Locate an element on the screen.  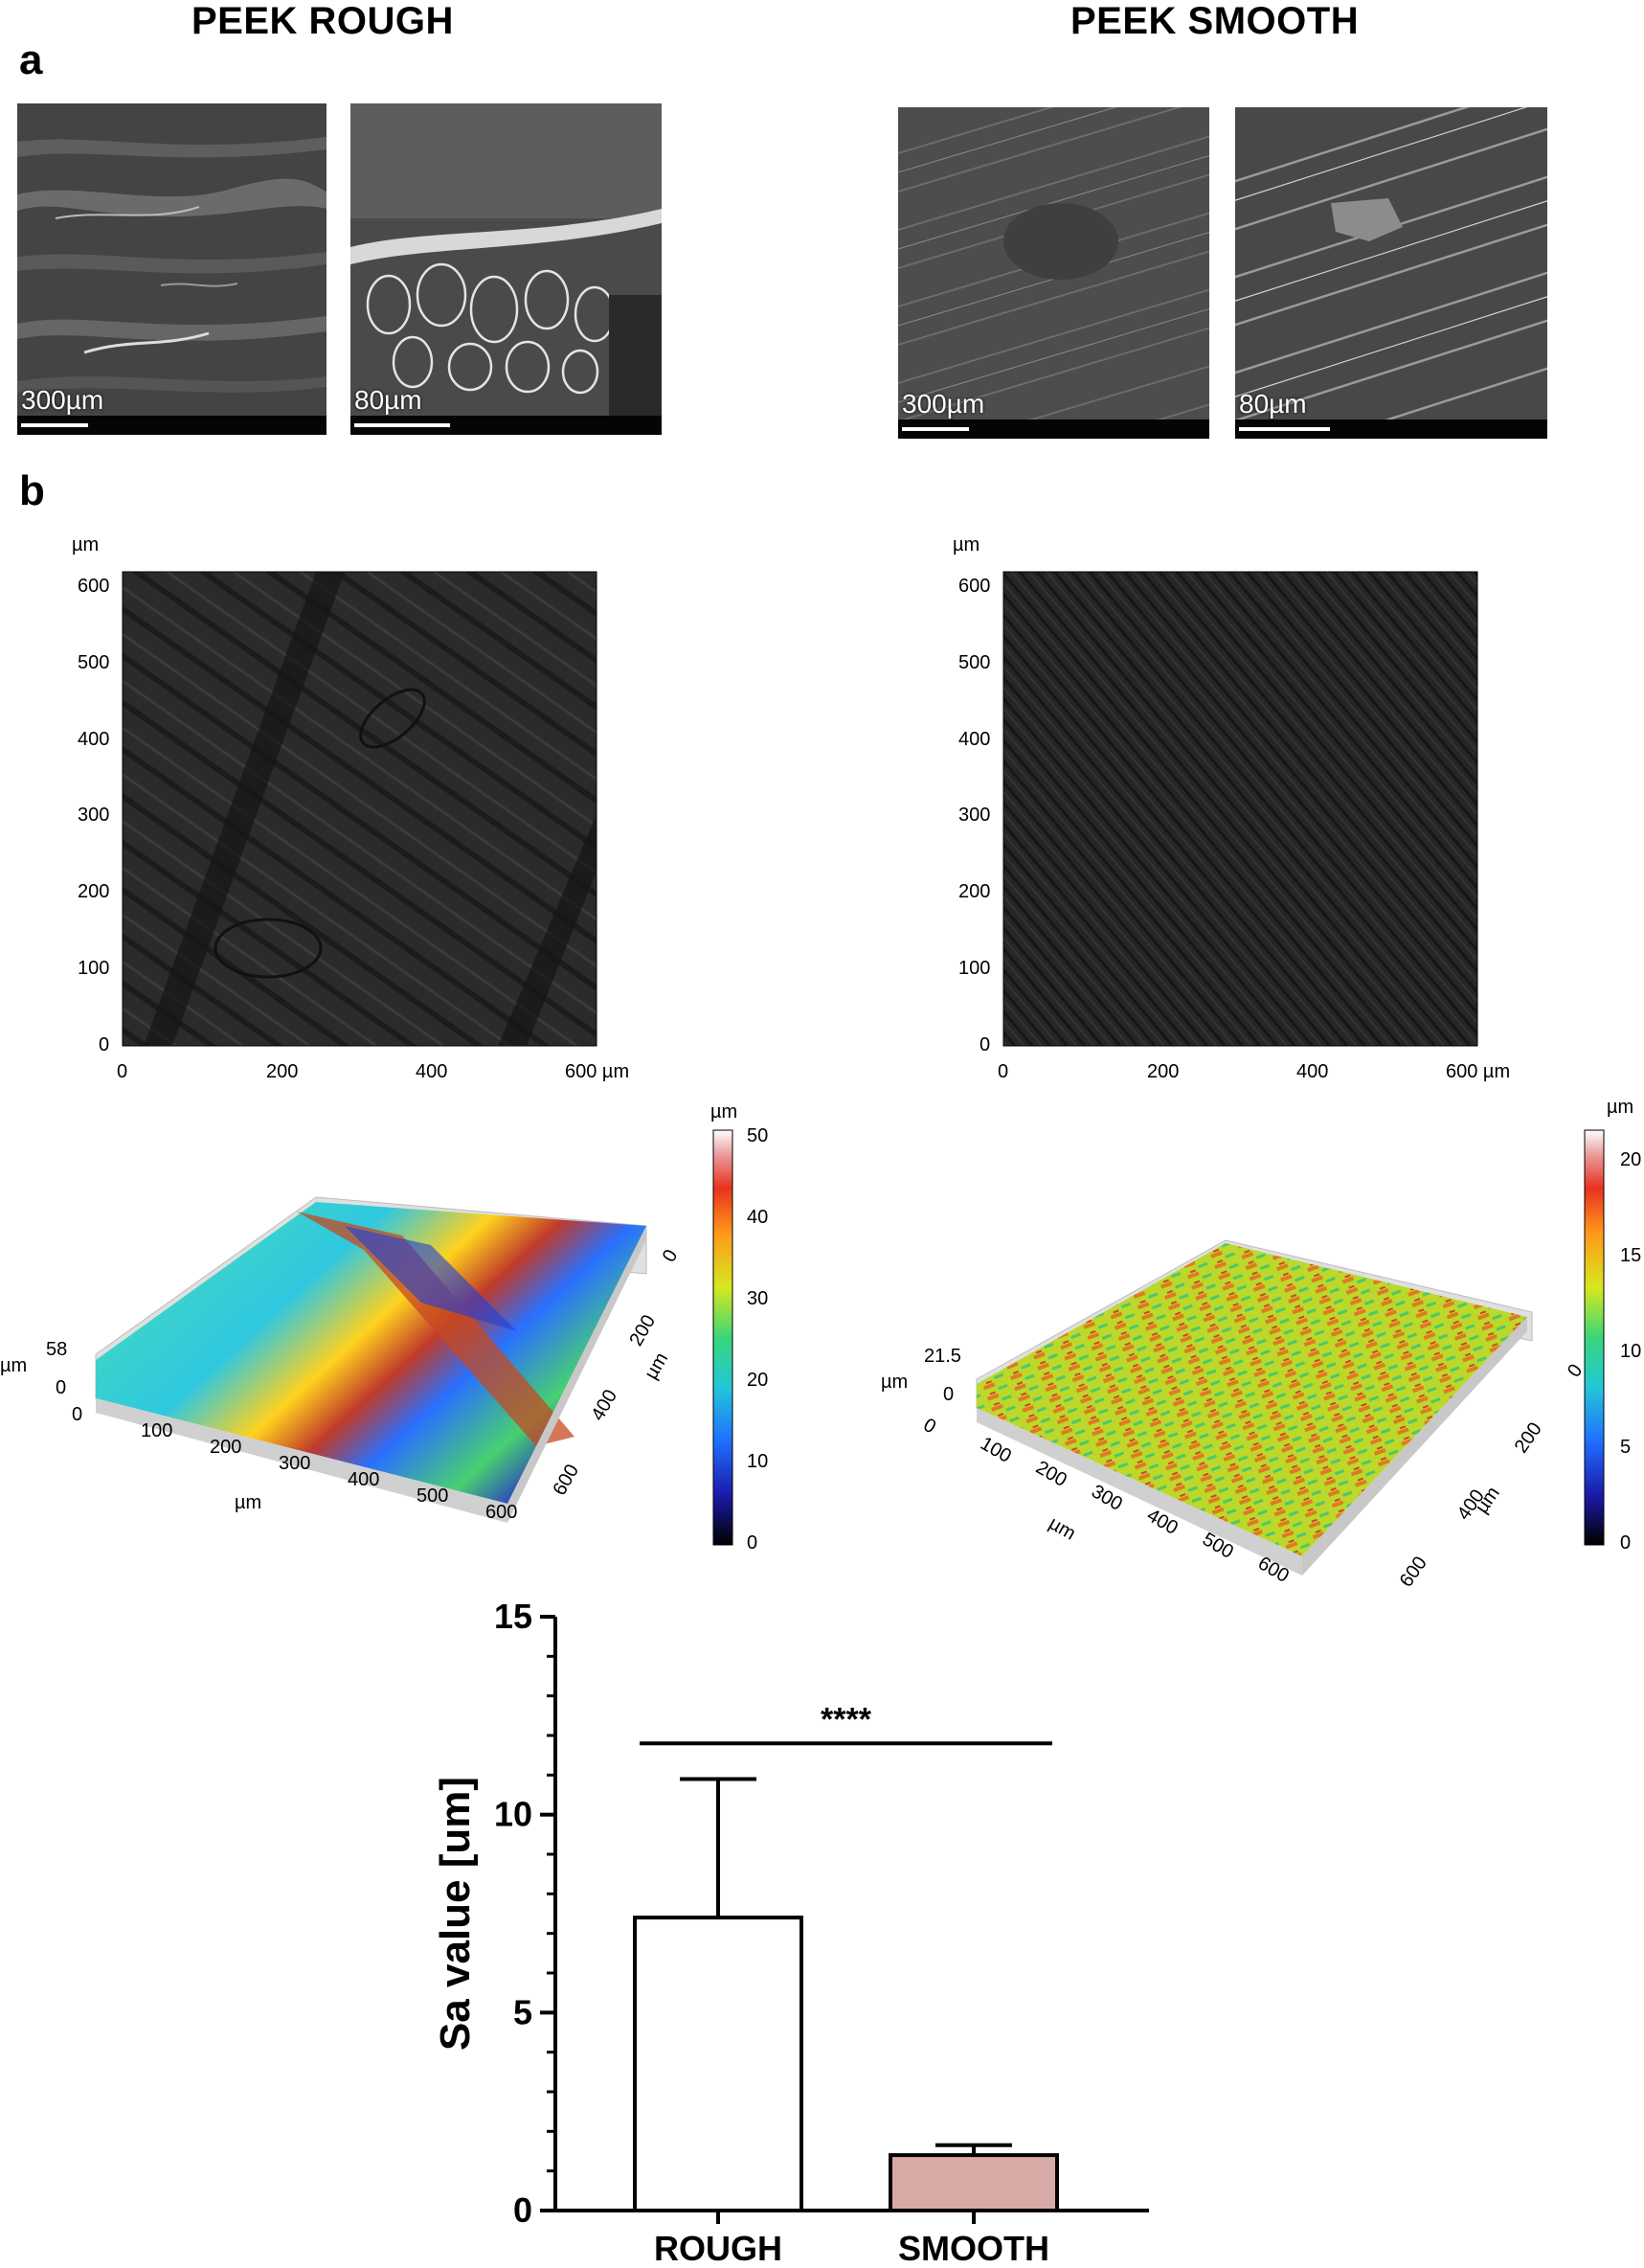
sem-image-rough-low-mag: 300µm is located at coordinates (172, 269).